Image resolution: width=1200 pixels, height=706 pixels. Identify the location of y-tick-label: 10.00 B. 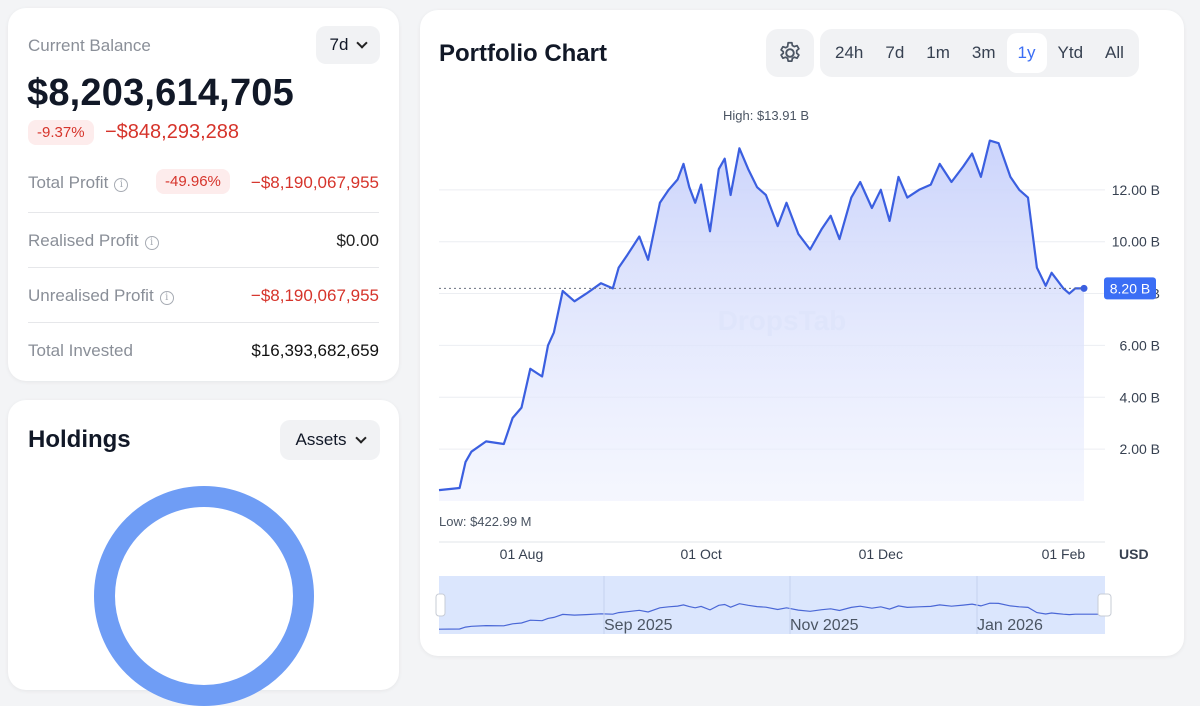
(1136, 242).